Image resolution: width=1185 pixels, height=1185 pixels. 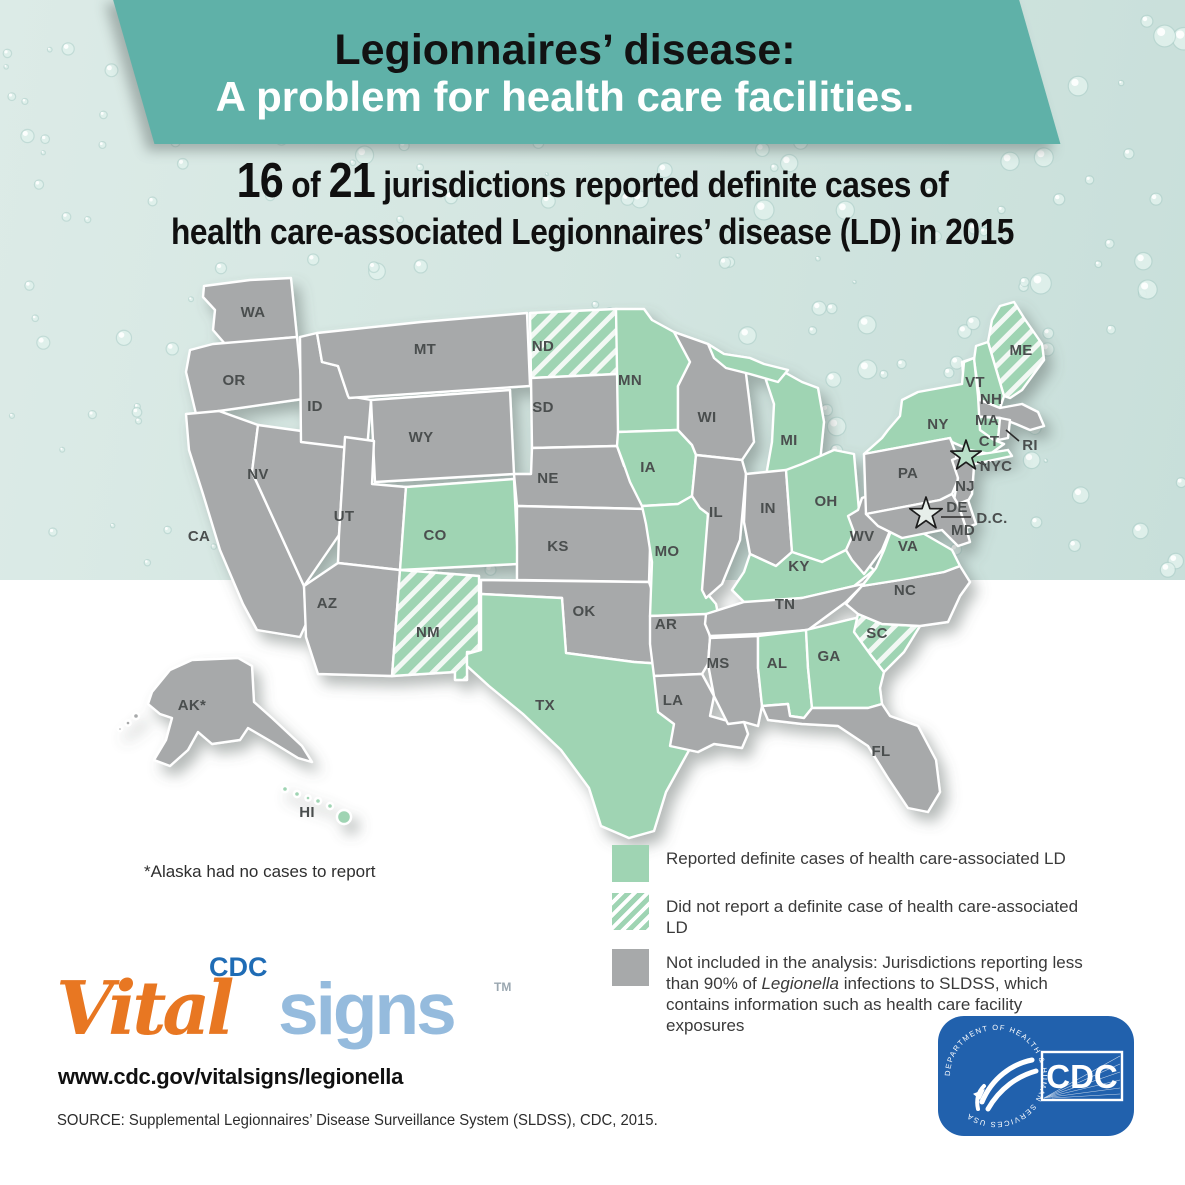 I want to click on vitalsigns-logo: Vital CDC signs TM, so click(x=283, y=1004).